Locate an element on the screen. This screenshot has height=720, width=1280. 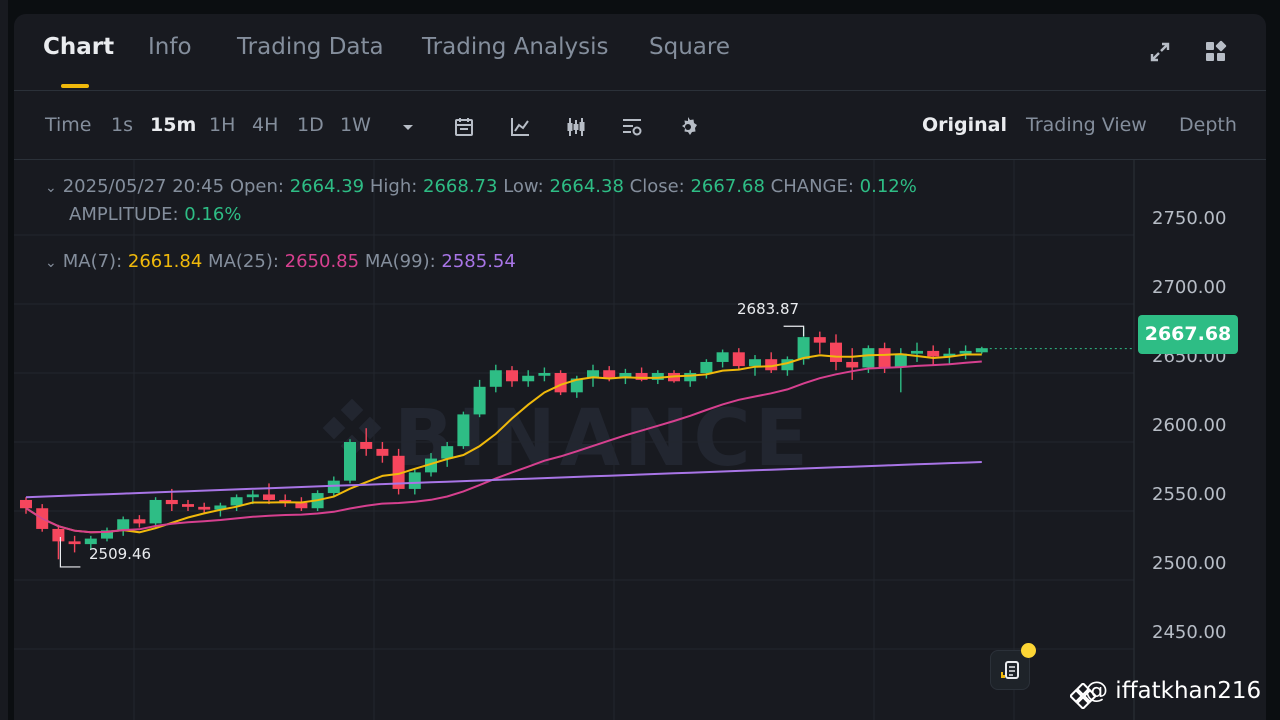
amplitude-value: 0.16% is located at coordinates (213, 214).